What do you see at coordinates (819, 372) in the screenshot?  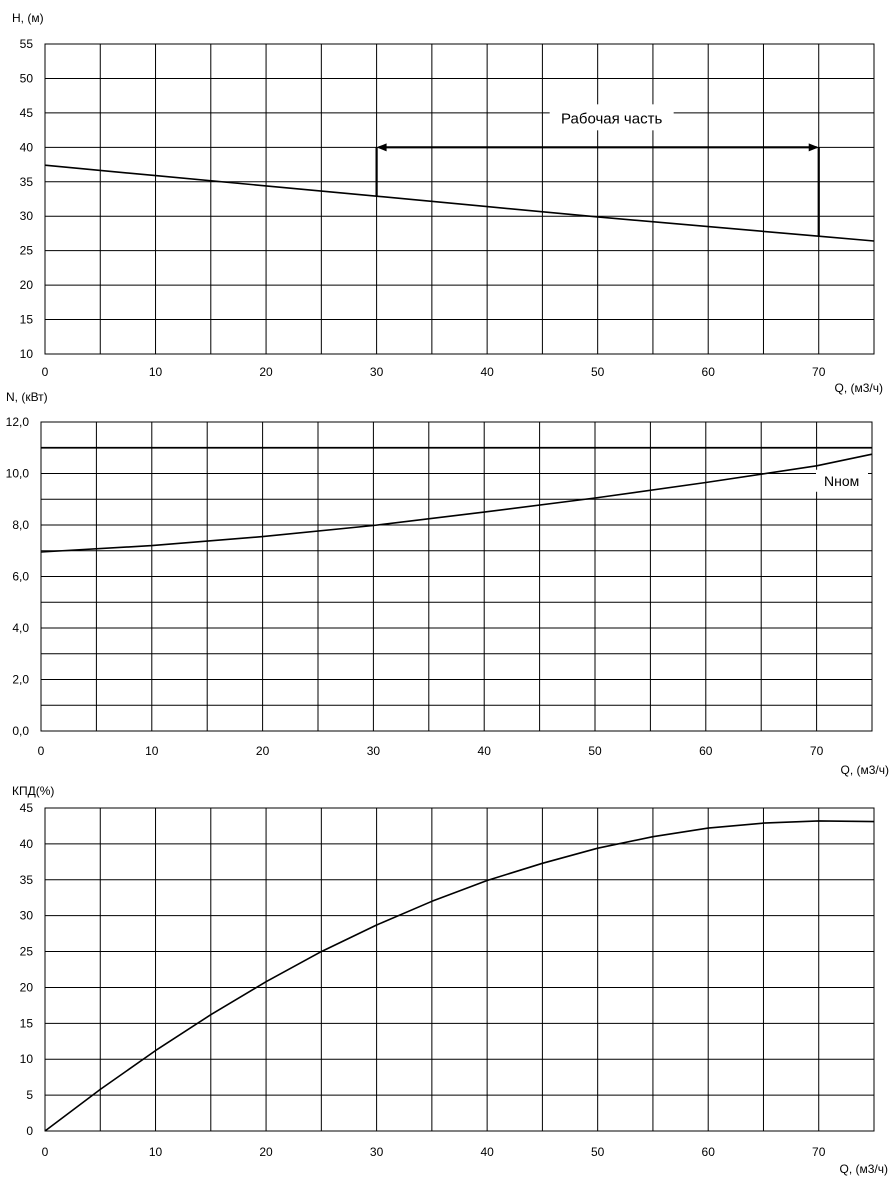 I see `head-chart-x-tick-label: 70` at bounding box center [819, 372].